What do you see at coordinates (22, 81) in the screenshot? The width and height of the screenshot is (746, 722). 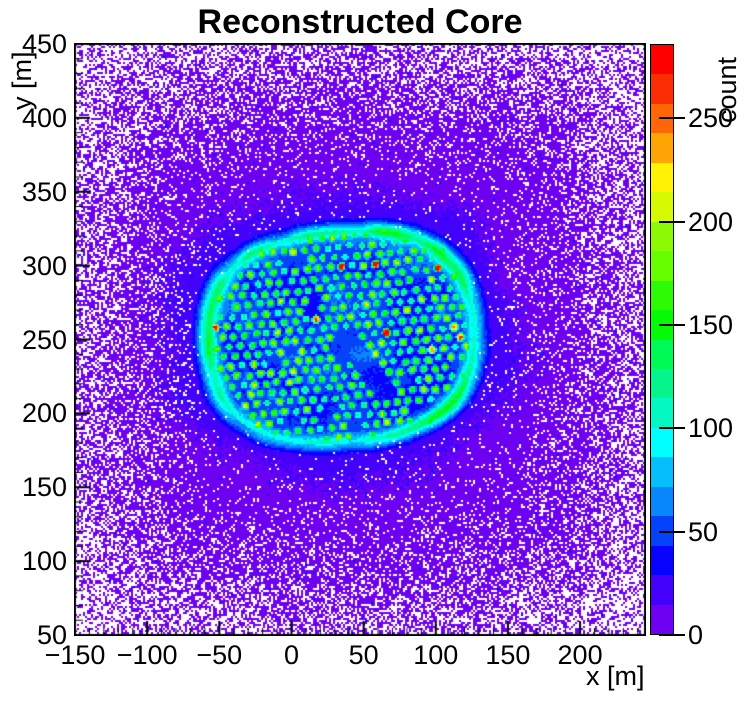 I see `y-axis-title: y [m]` at bounding box center [22, 81].